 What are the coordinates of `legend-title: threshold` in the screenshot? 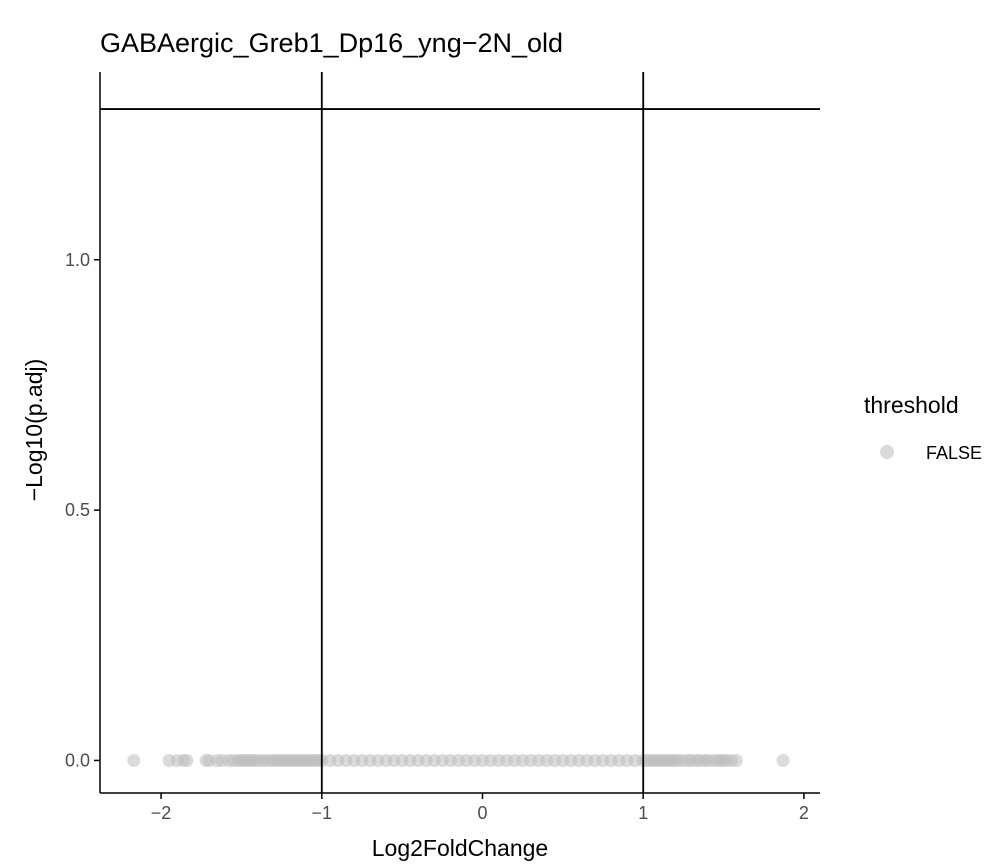 It's located at (911, 405).